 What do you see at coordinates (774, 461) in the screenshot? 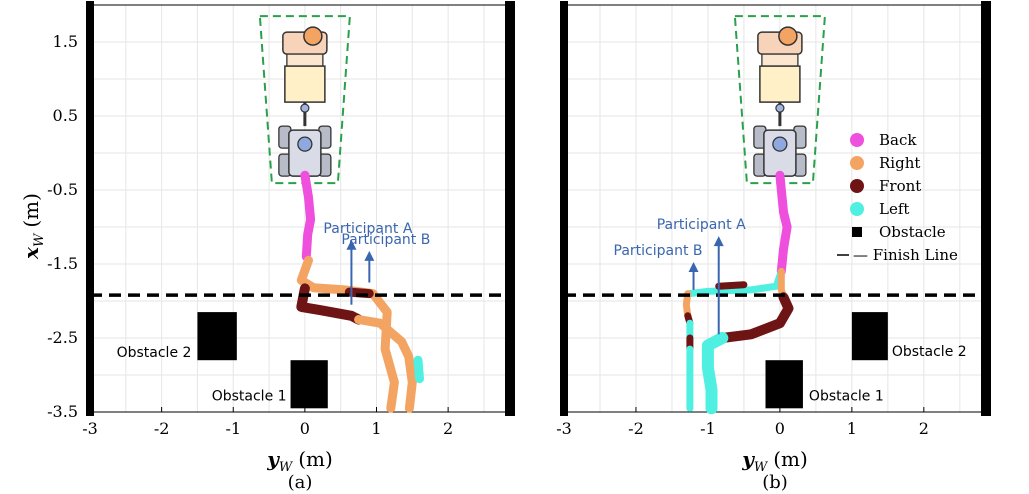
I see `x-axis-title-b: yW (m)` at bounding box center [774, 461].